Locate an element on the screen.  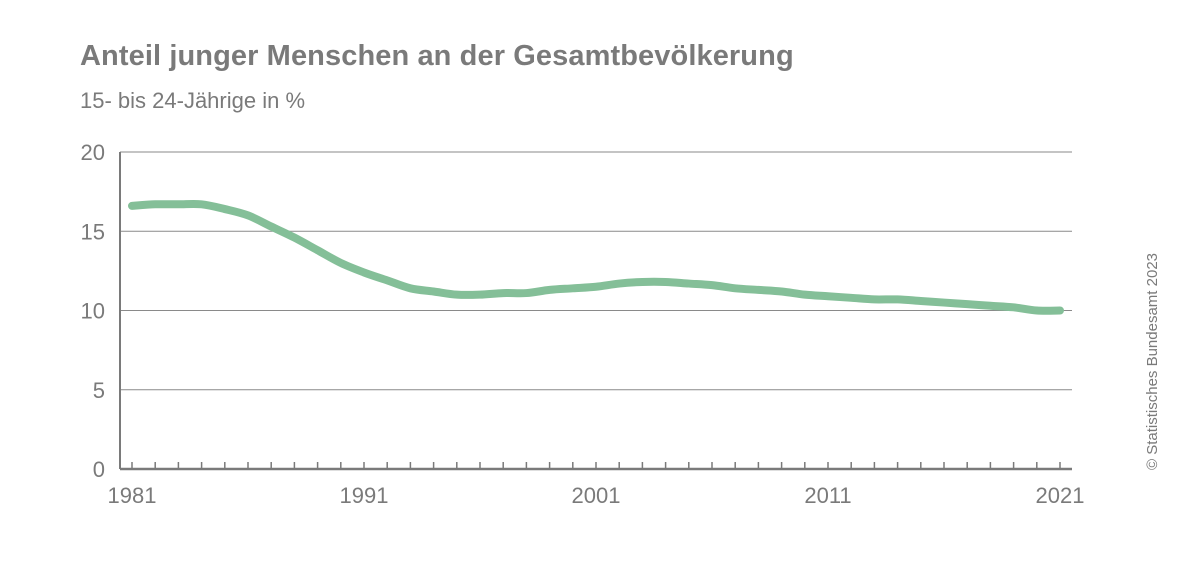
chart-subtitle: 15- bis 24-Jährige in % is located at coordinates (193, 100).